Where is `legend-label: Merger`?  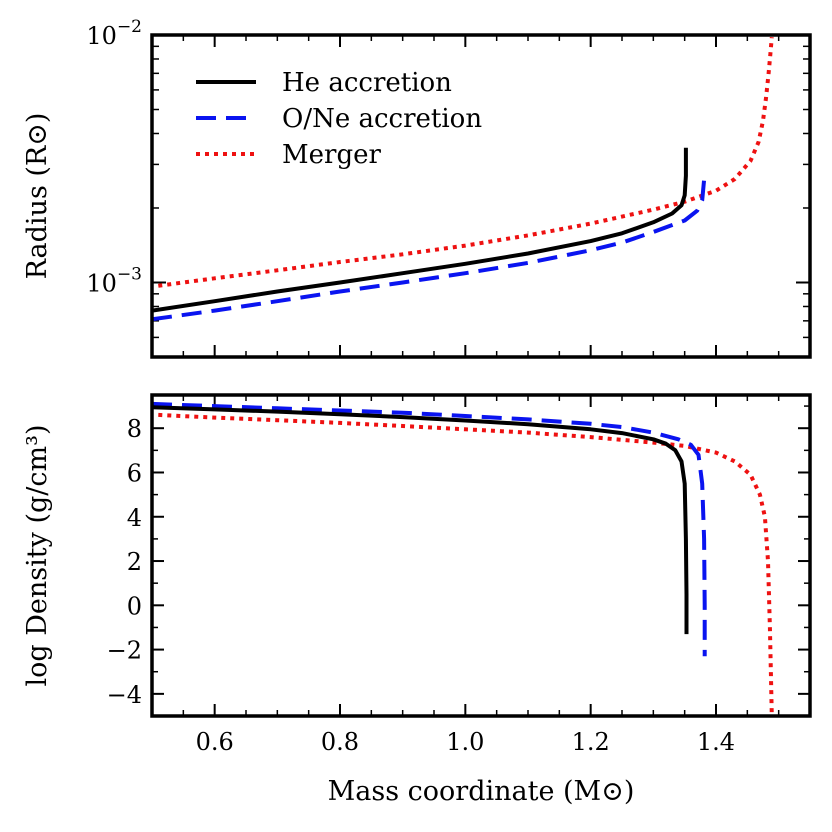 legend-label: Merger is located at coordinates (331, 155).